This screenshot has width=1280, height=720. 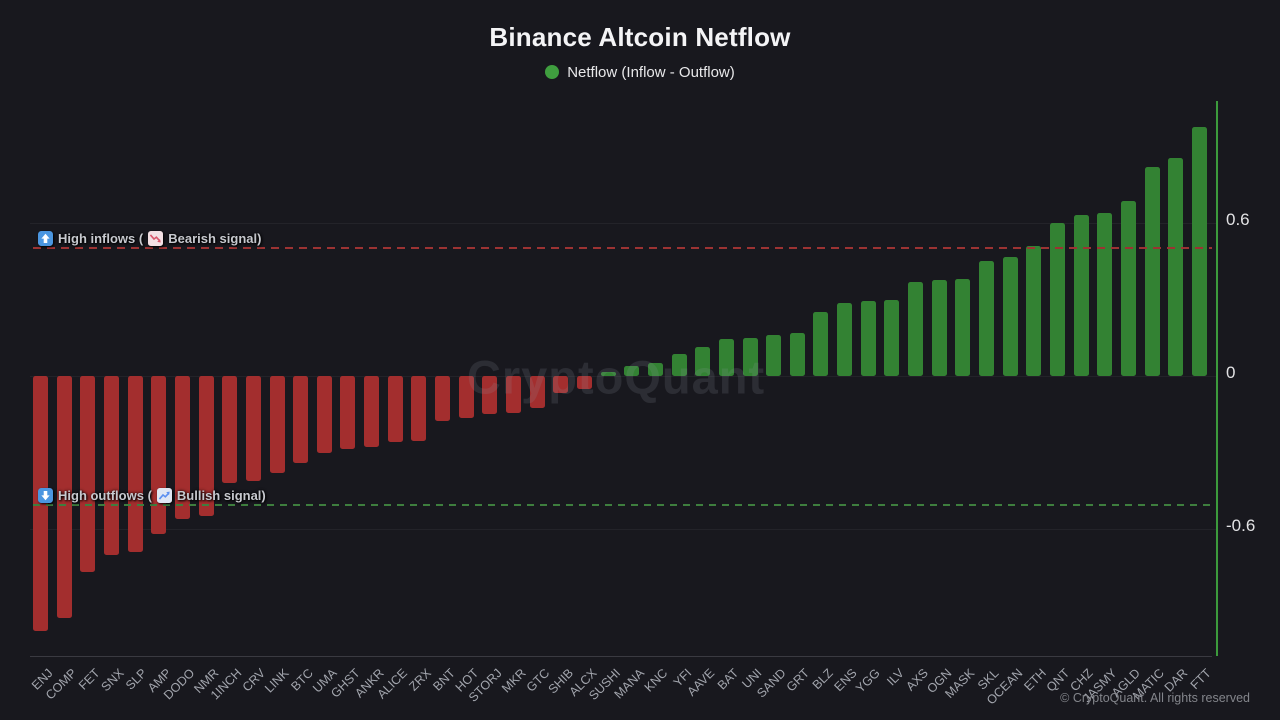 What do you see at coordinates (822, 679) in the screenshot?
I see `x-tick-label-BLZ: BLZ` at bounding box center [822, 679].